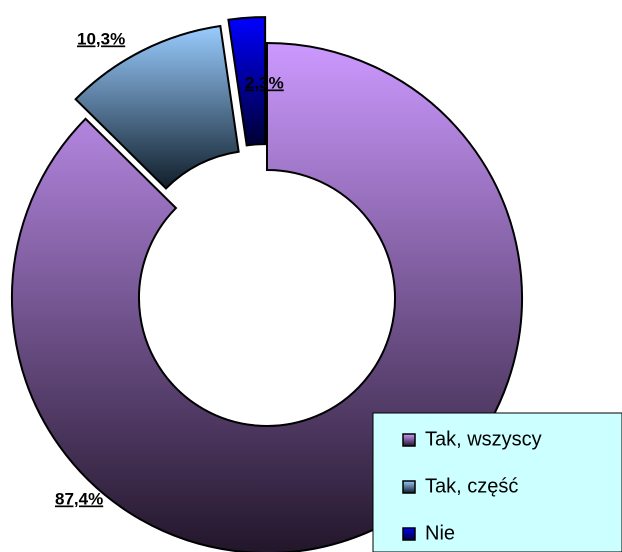 The image size is (622, 552). I want to click on legend-label: Tak, część, so click(471, 486).